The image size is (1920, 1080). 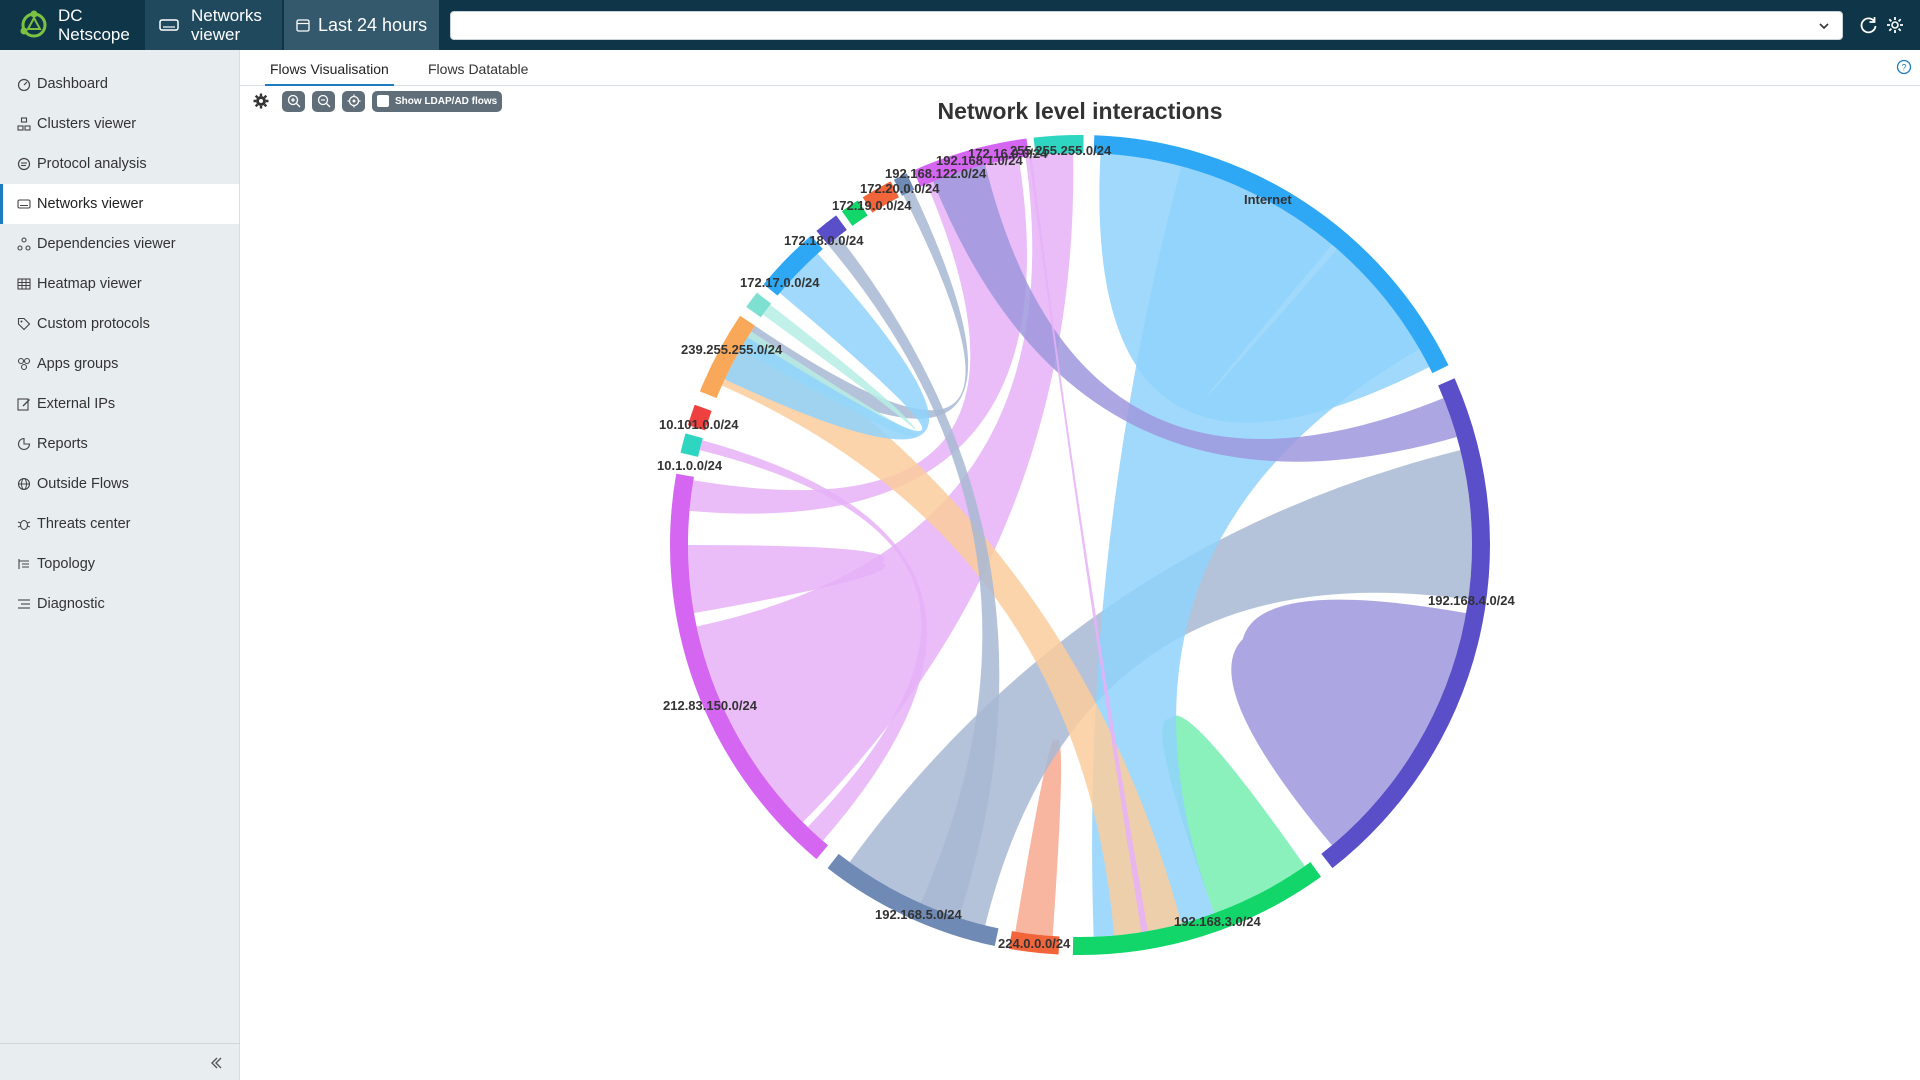 I want to click on recenter-button, so click(x=353, y=101).